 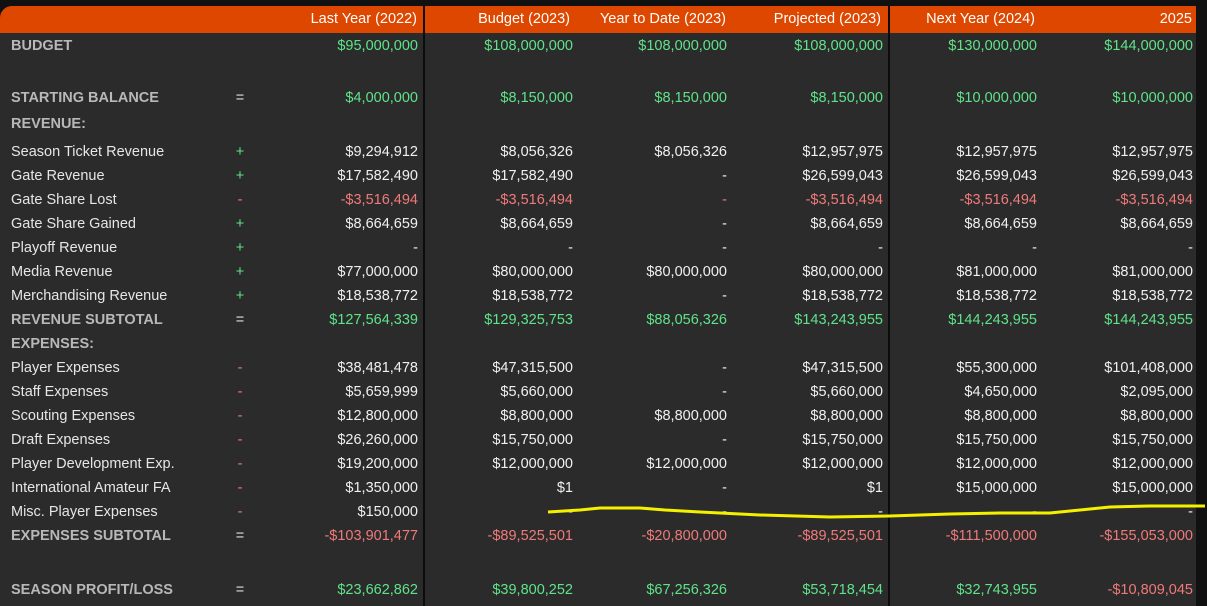 What do you see at coordinates (91, 488) in the screenshot?
I see `row-label: International Amateur FA` at bounding box center [91, 488].